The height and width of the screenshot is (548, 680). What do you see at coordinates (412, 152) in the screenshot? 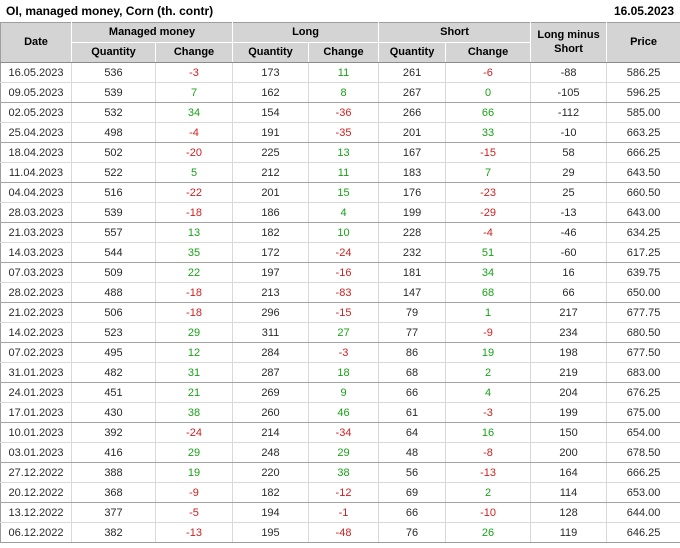
I see `short-quantity-cell: 167` at bounding box center [412, 152].